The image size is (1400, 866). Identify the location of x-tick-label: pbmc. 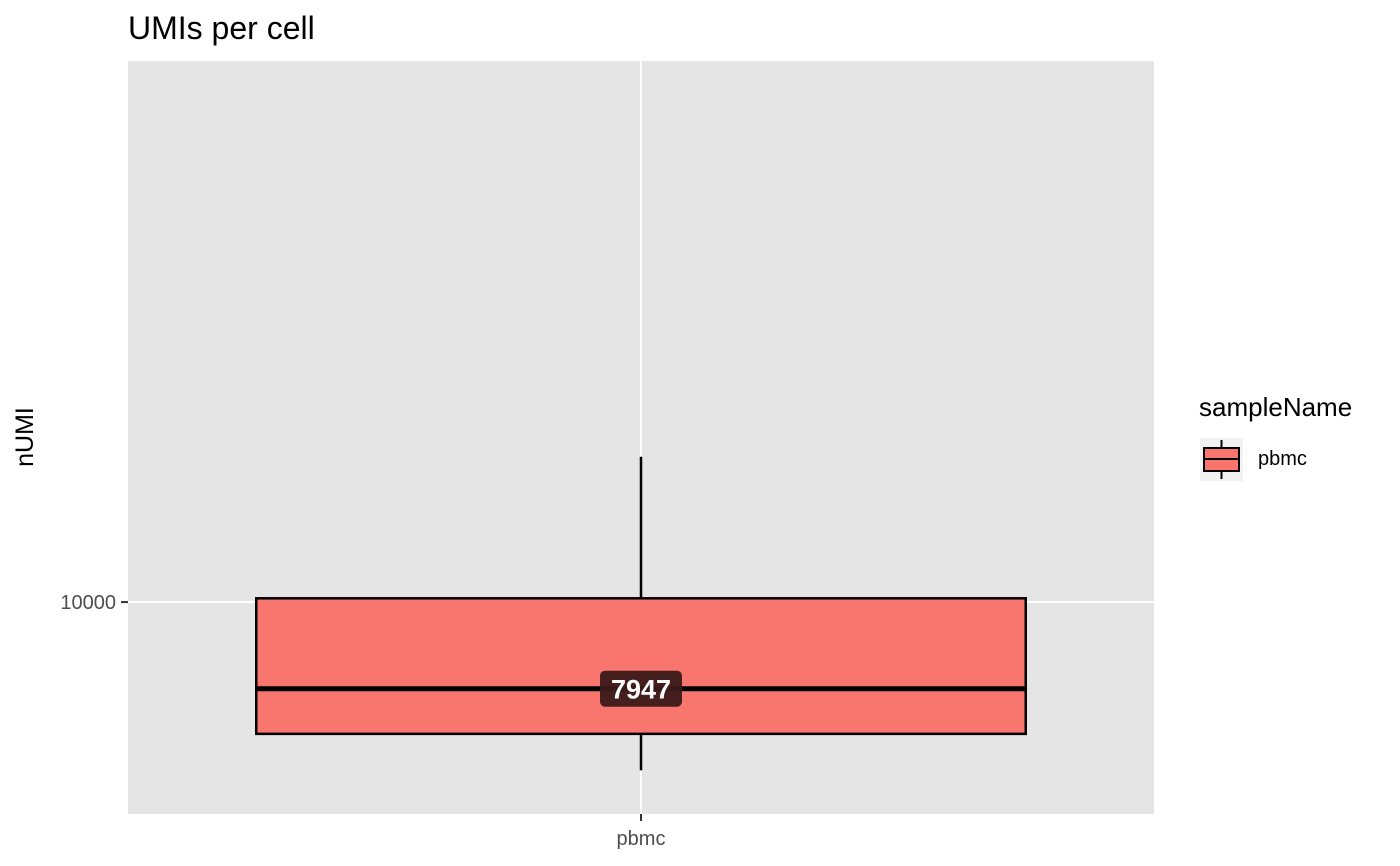
(641, 839).